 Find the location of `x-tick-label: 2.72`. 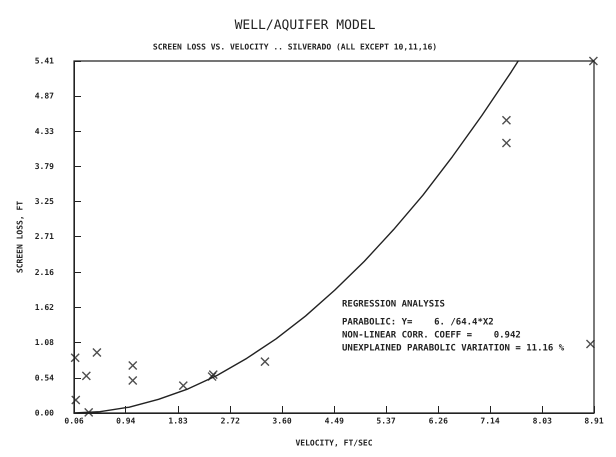

x-tick-label: 2.72 is located at coordinates (230, 421).